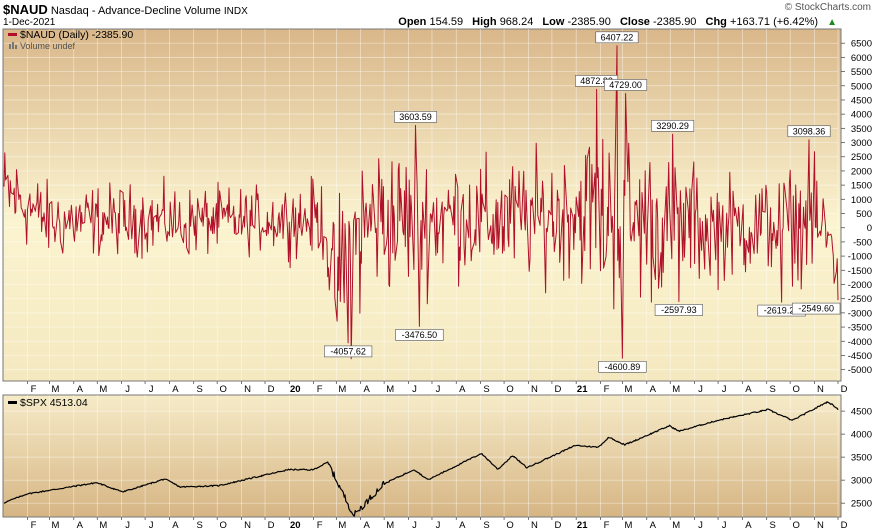 The width and height of the screenshot is (877, 530). I want to click on naud-ytick-label: -2000, so click(860, 285).